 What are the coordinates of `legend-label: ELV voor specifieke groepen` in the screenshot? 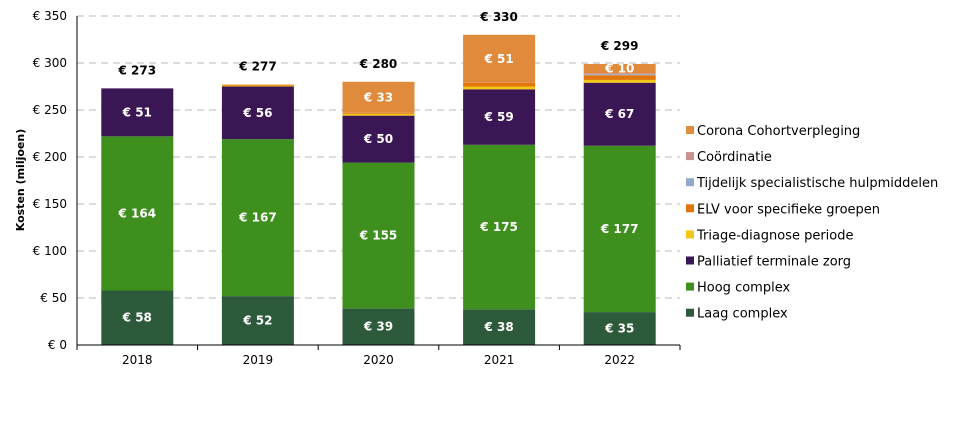 It's located at (788, 209).